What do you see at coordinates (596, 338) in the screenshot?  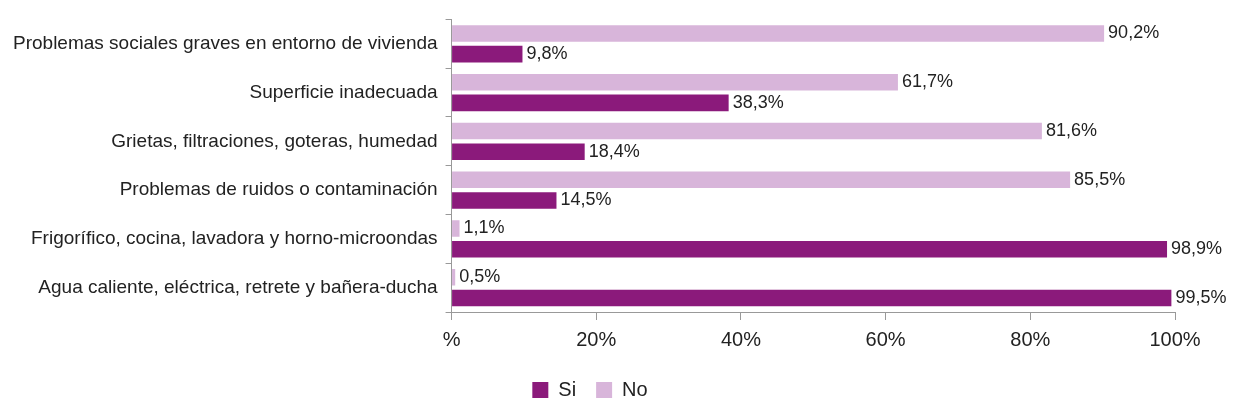 I see `x-tick-label: 20%` at bounding box center [596, 338].